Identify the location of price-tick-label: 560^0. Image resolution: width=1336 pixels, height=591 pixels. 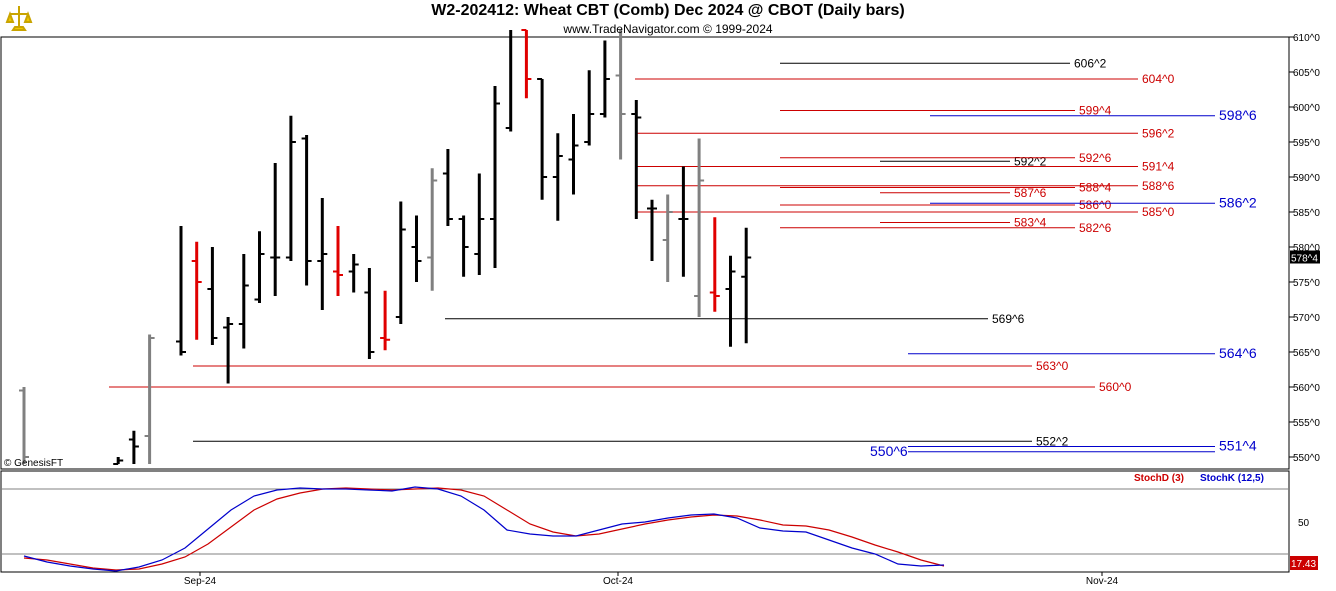
(1306, 388).